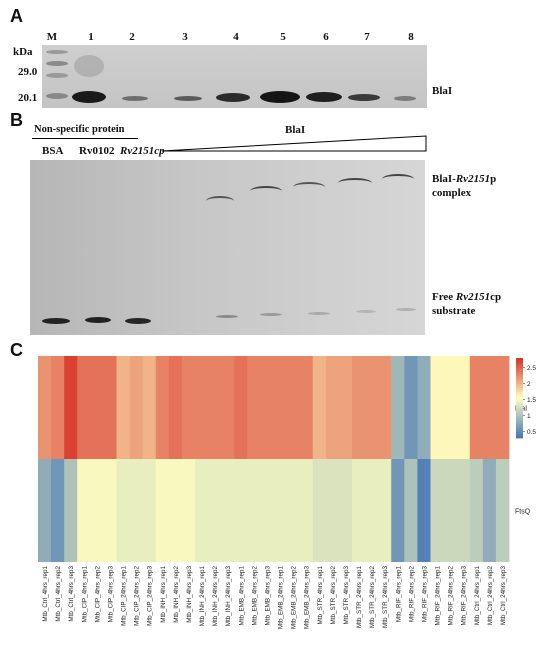 This screenshot has height=645, width=550. I want to click on heatmap-column-label: Mtb_Ctrl_24hrs_rep1, so click(477, 596).